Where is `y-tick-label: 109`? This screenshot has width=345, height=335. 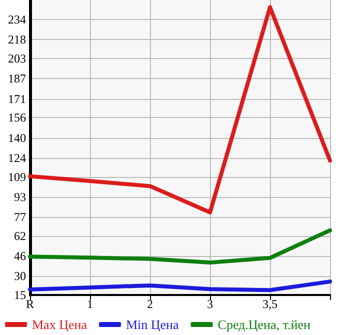 y-tick-label: 109 is located at coordinates (17, 177).